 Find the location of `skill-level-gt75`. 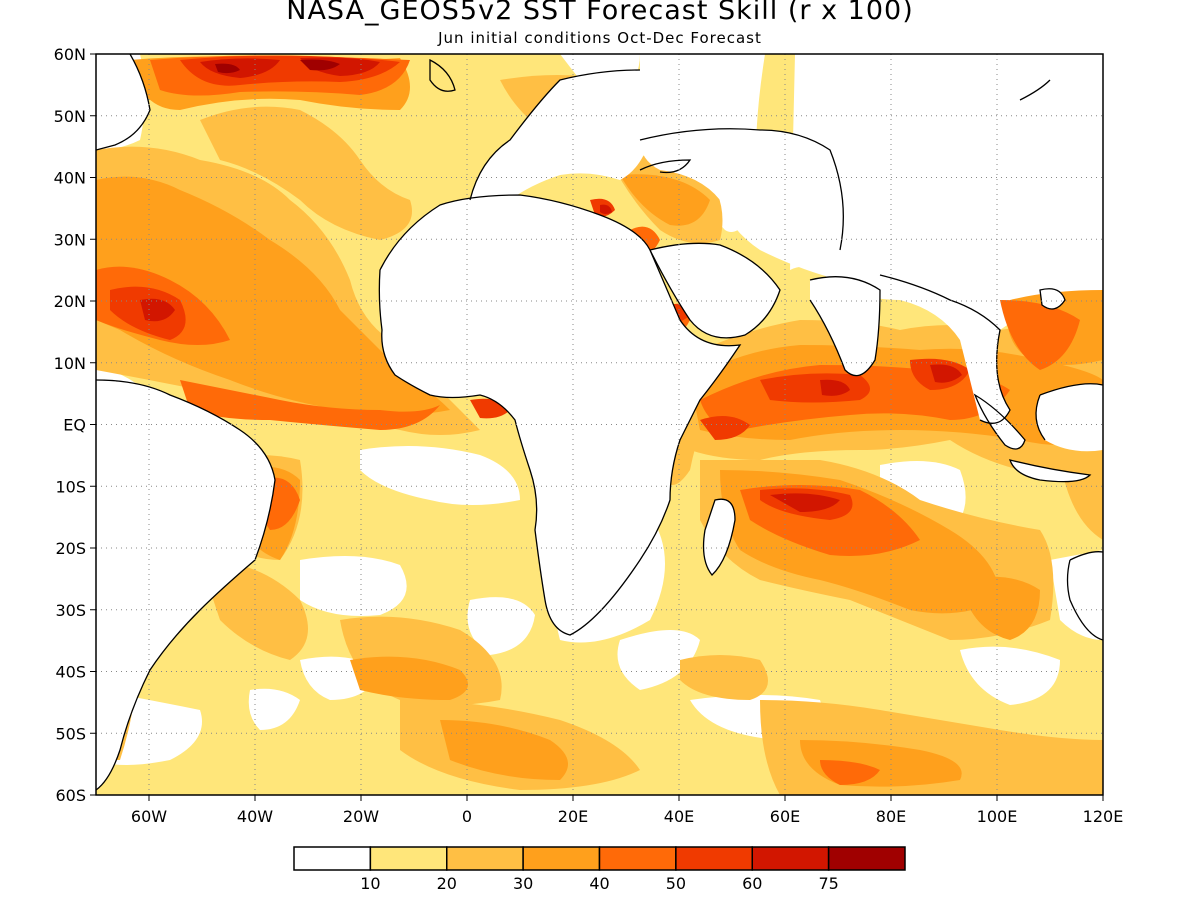

skill-level-gt75 is located at coordinates (277, 66).